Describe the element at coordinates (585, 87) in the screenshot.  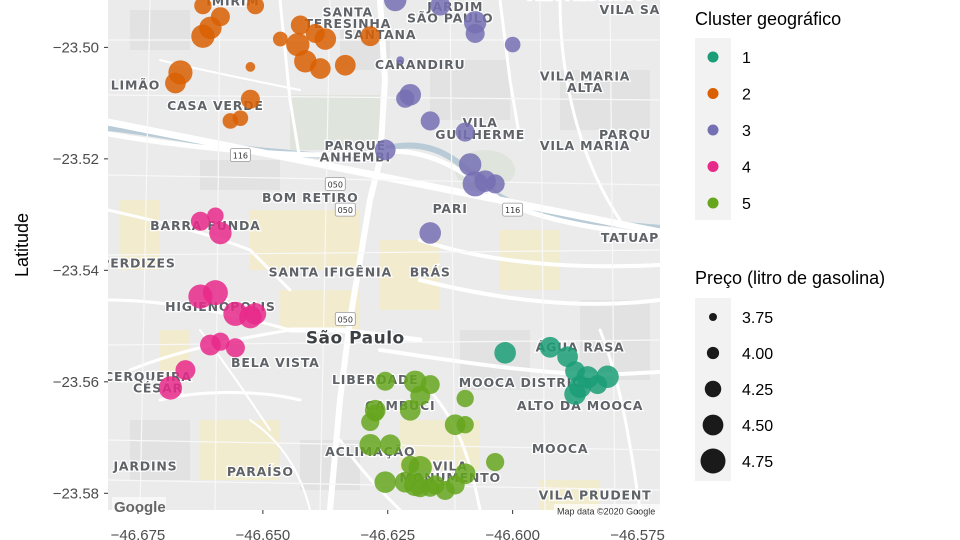
I see `map-place-label: ALTA` at that location.